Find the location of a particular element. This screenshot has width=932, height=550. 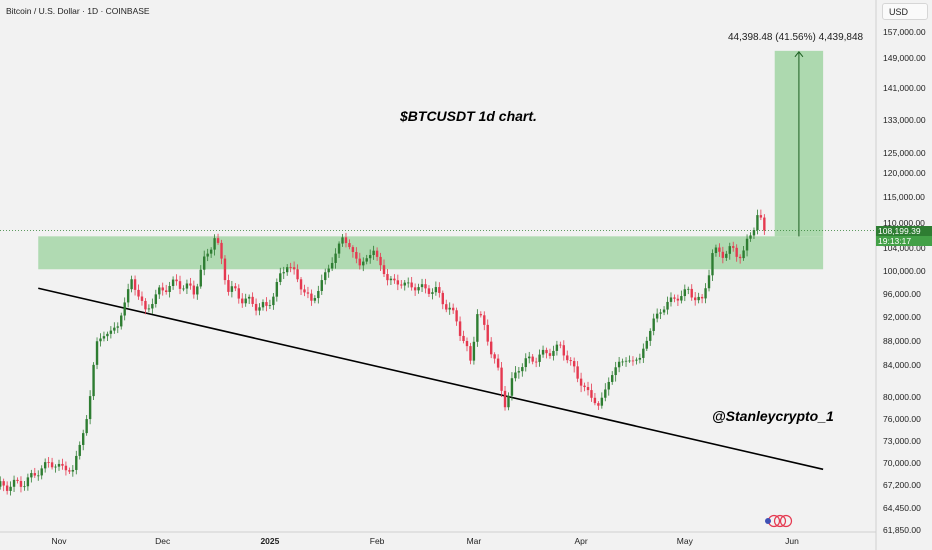

currency-button: USD is located at coordinates (905, 11).